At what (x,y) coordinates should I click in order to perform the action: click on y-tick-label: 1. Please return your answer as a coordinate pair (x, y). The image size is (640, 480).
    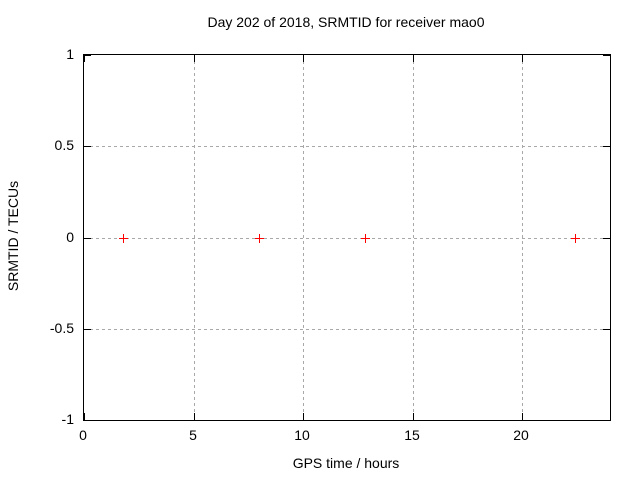
    Looking at the image, I should click on (70, 54).